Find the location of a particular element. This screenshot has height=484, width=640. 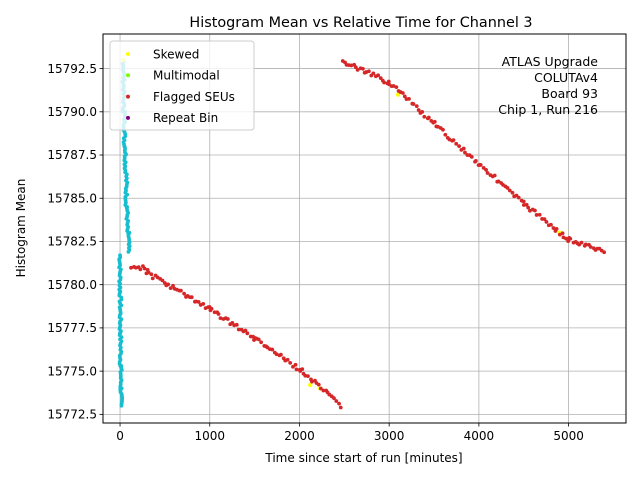

annotation-line: COLUTAv4 is located at coordinates (566, 77).